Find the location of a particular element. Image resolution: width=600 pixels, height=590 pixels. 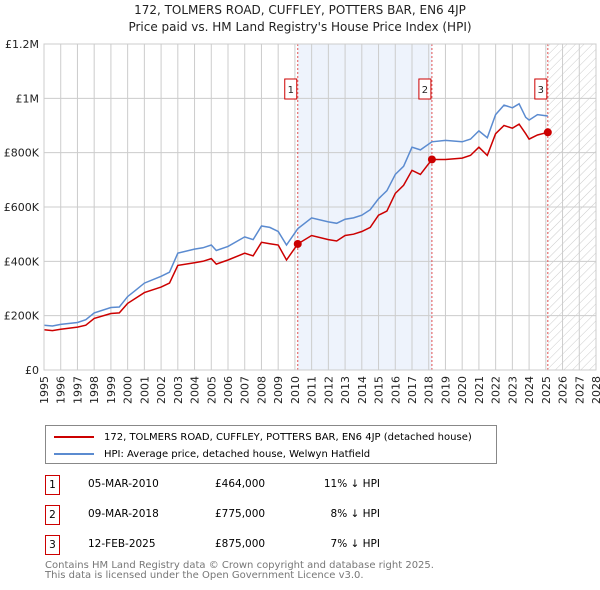

x-tick-label: 2002 is located at coordinates (161, 390).